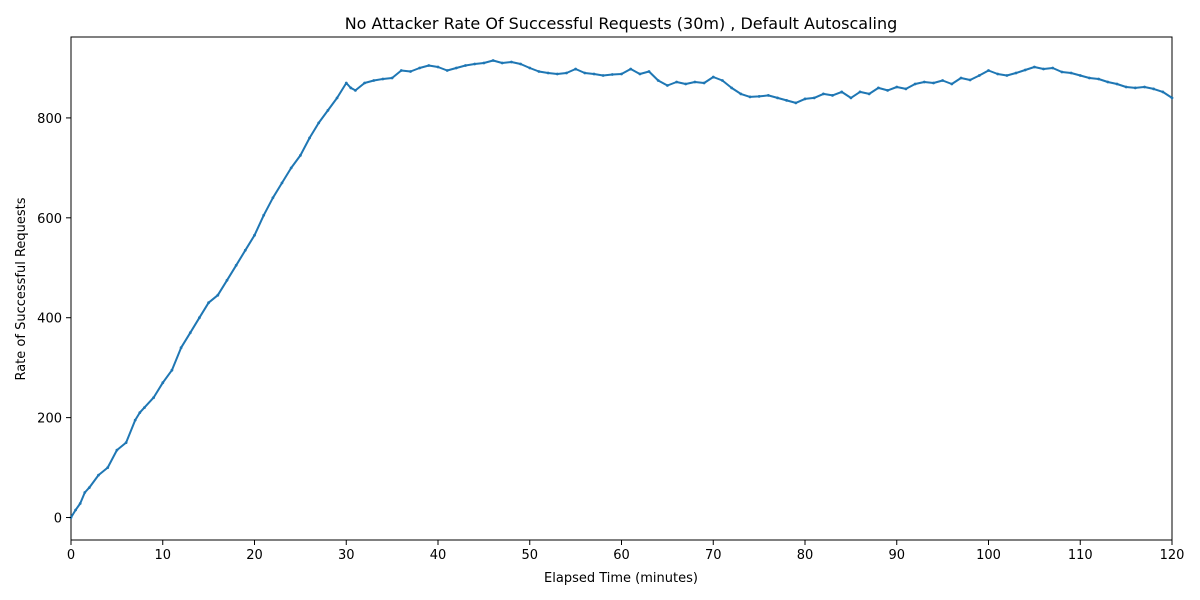 This screenshot has width=1200, height=600. Describe the element at coordinates (162, 555) in the screenshot. I see `x-tick-label: 10` at that location.